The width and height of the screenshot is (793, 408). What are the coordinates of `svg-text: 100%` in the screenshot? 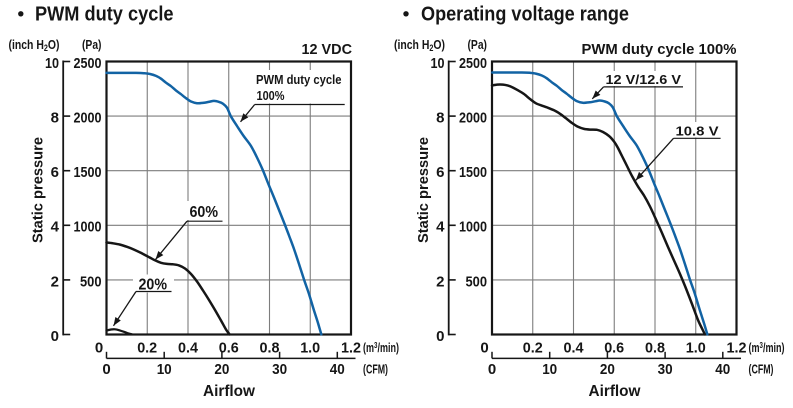 It's located at (271, 95).